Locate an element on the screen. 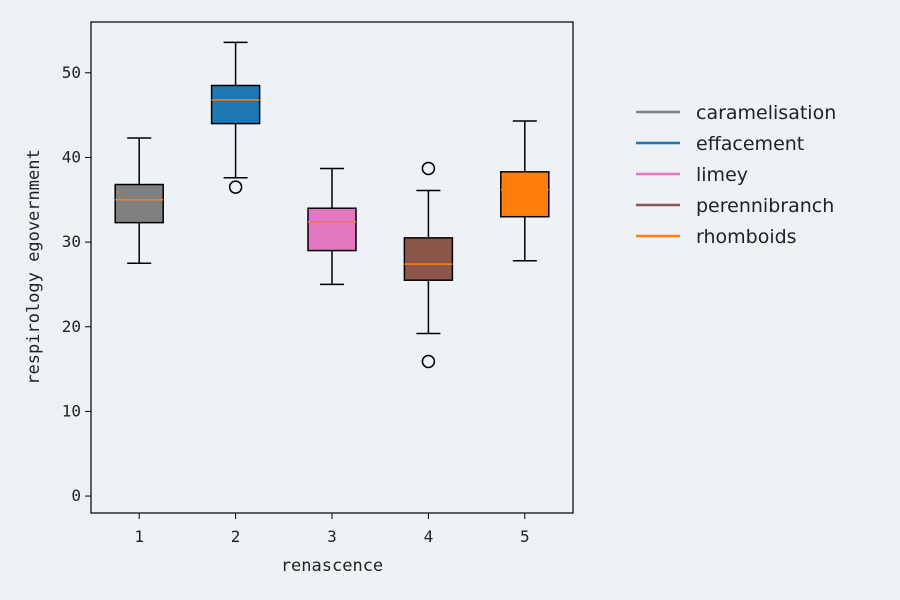 This screenshot has height=600, width=900. box-perennibranch is located at coordinates (428, 265).